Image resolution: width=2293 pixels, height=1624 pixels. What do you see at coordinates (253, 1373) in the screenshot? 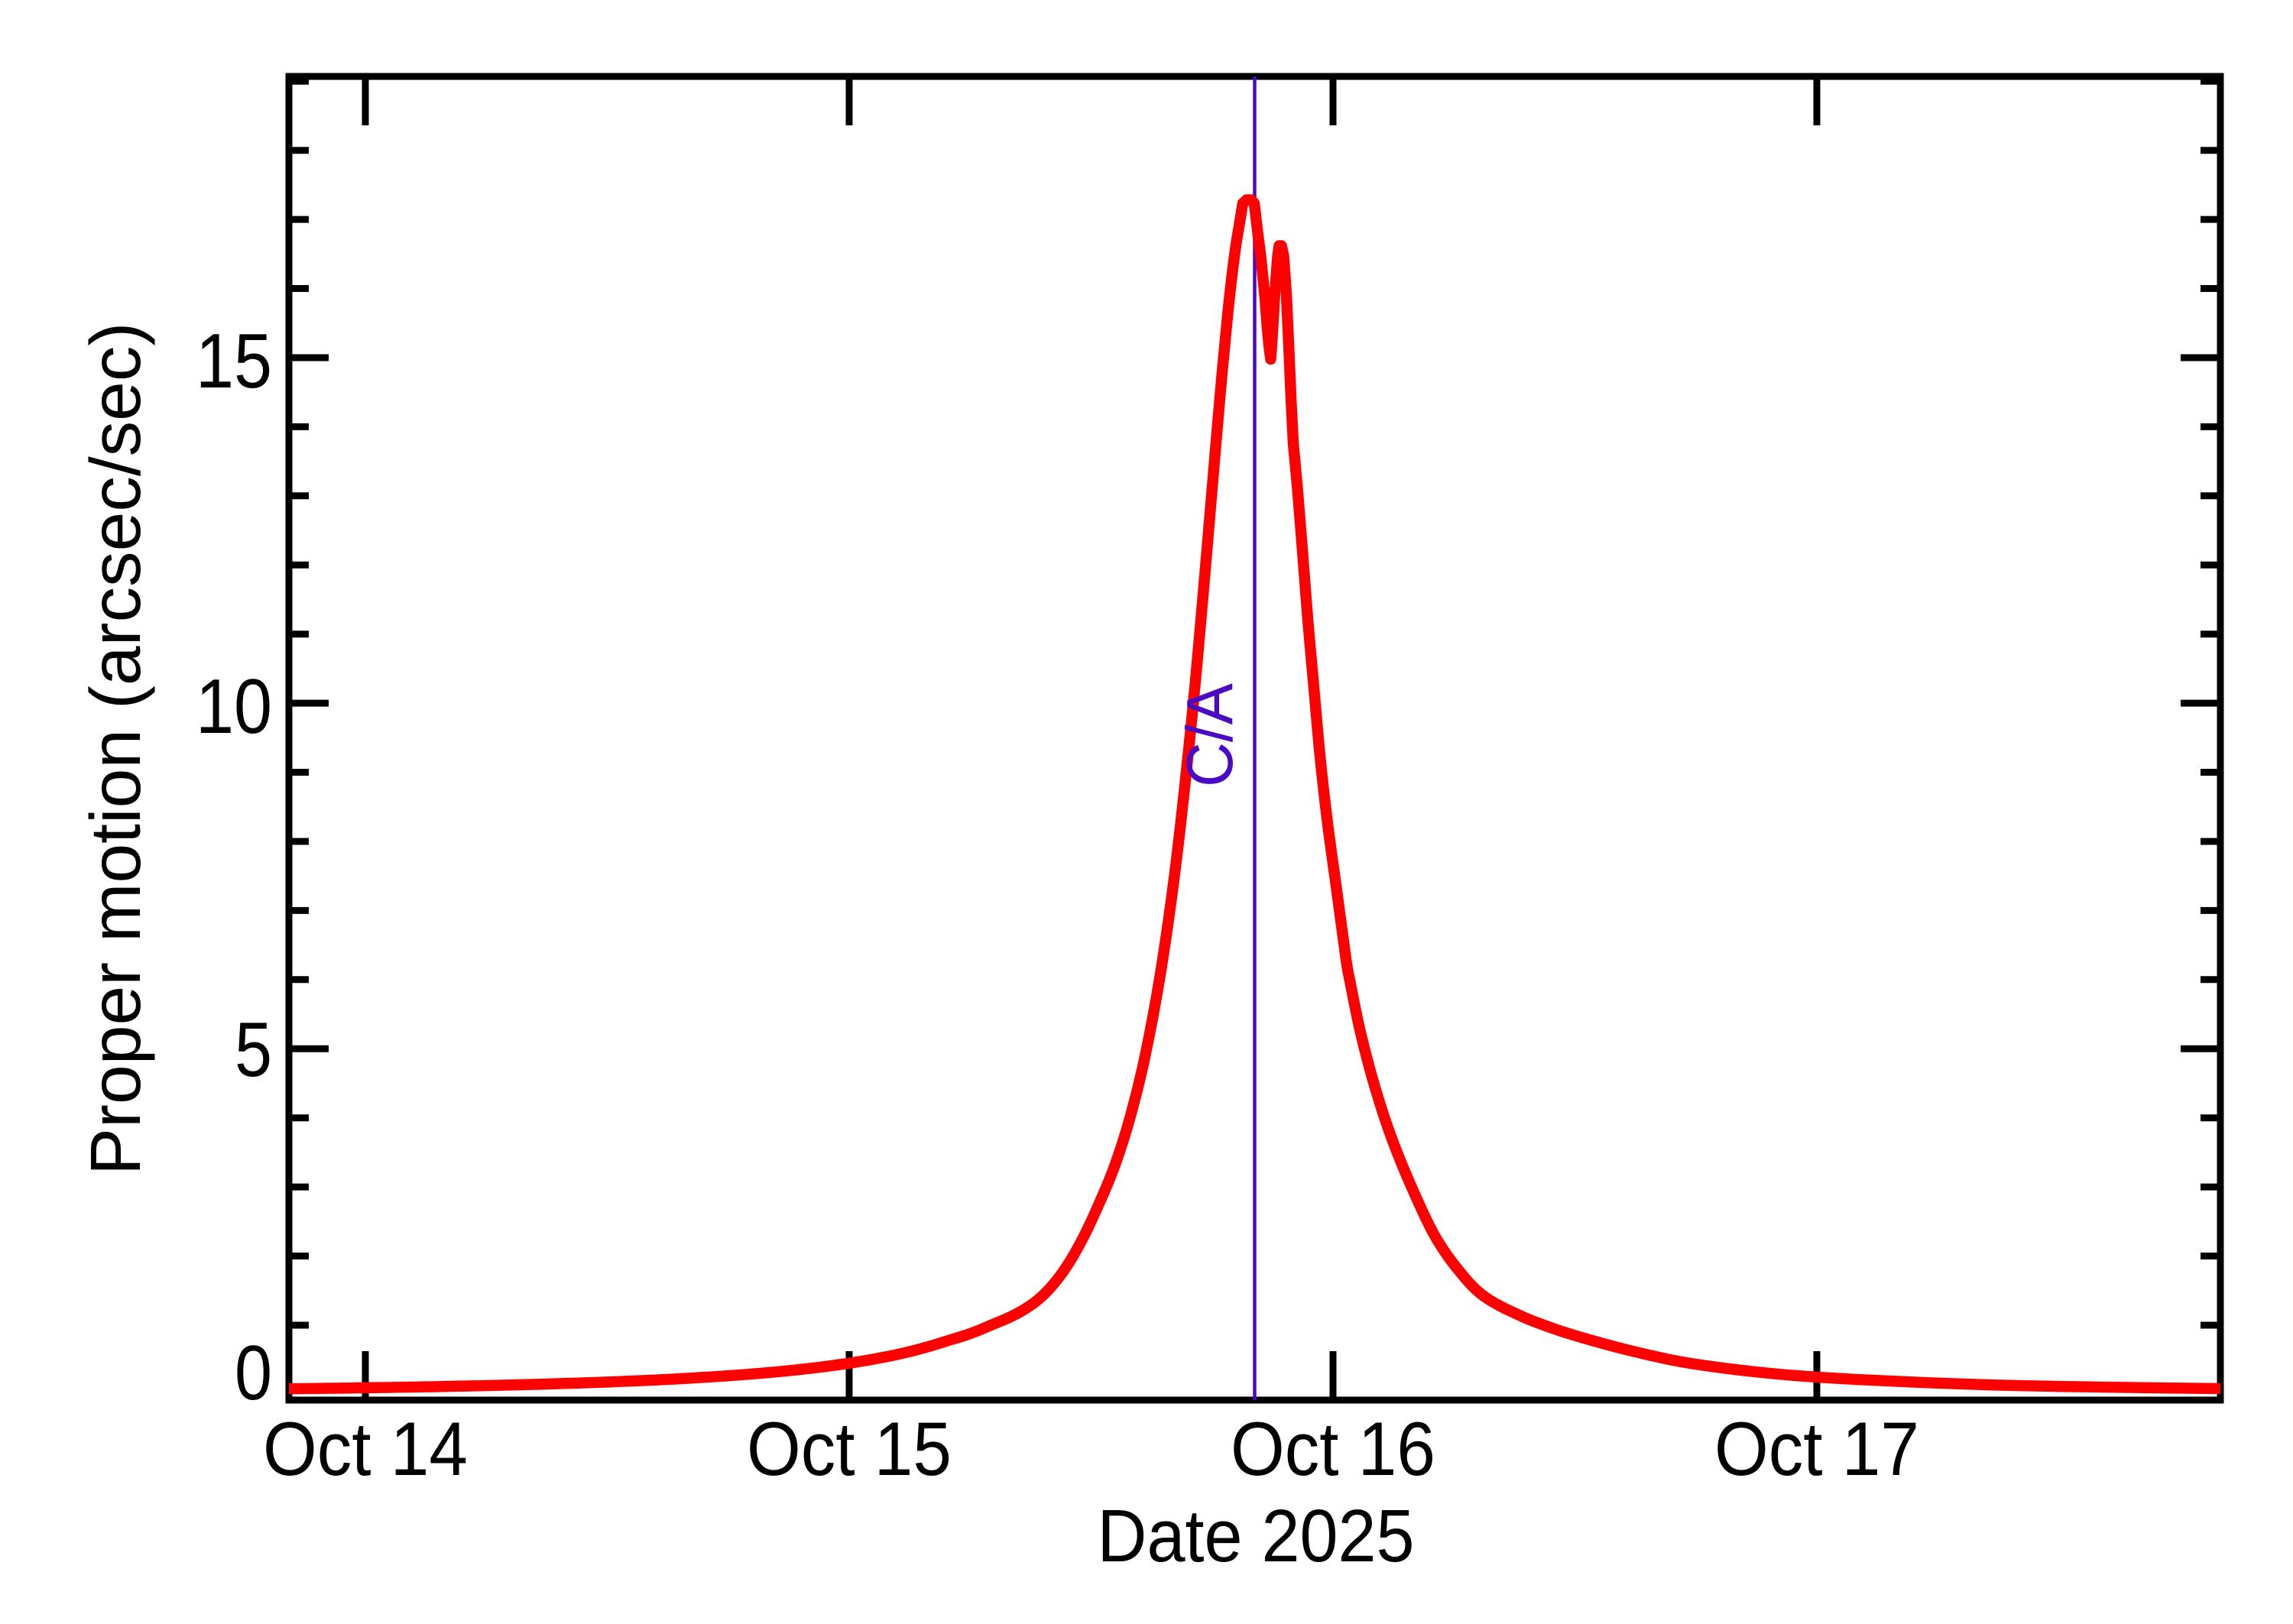
I see `svg-text: 0` at bounding box center [253, 1373].